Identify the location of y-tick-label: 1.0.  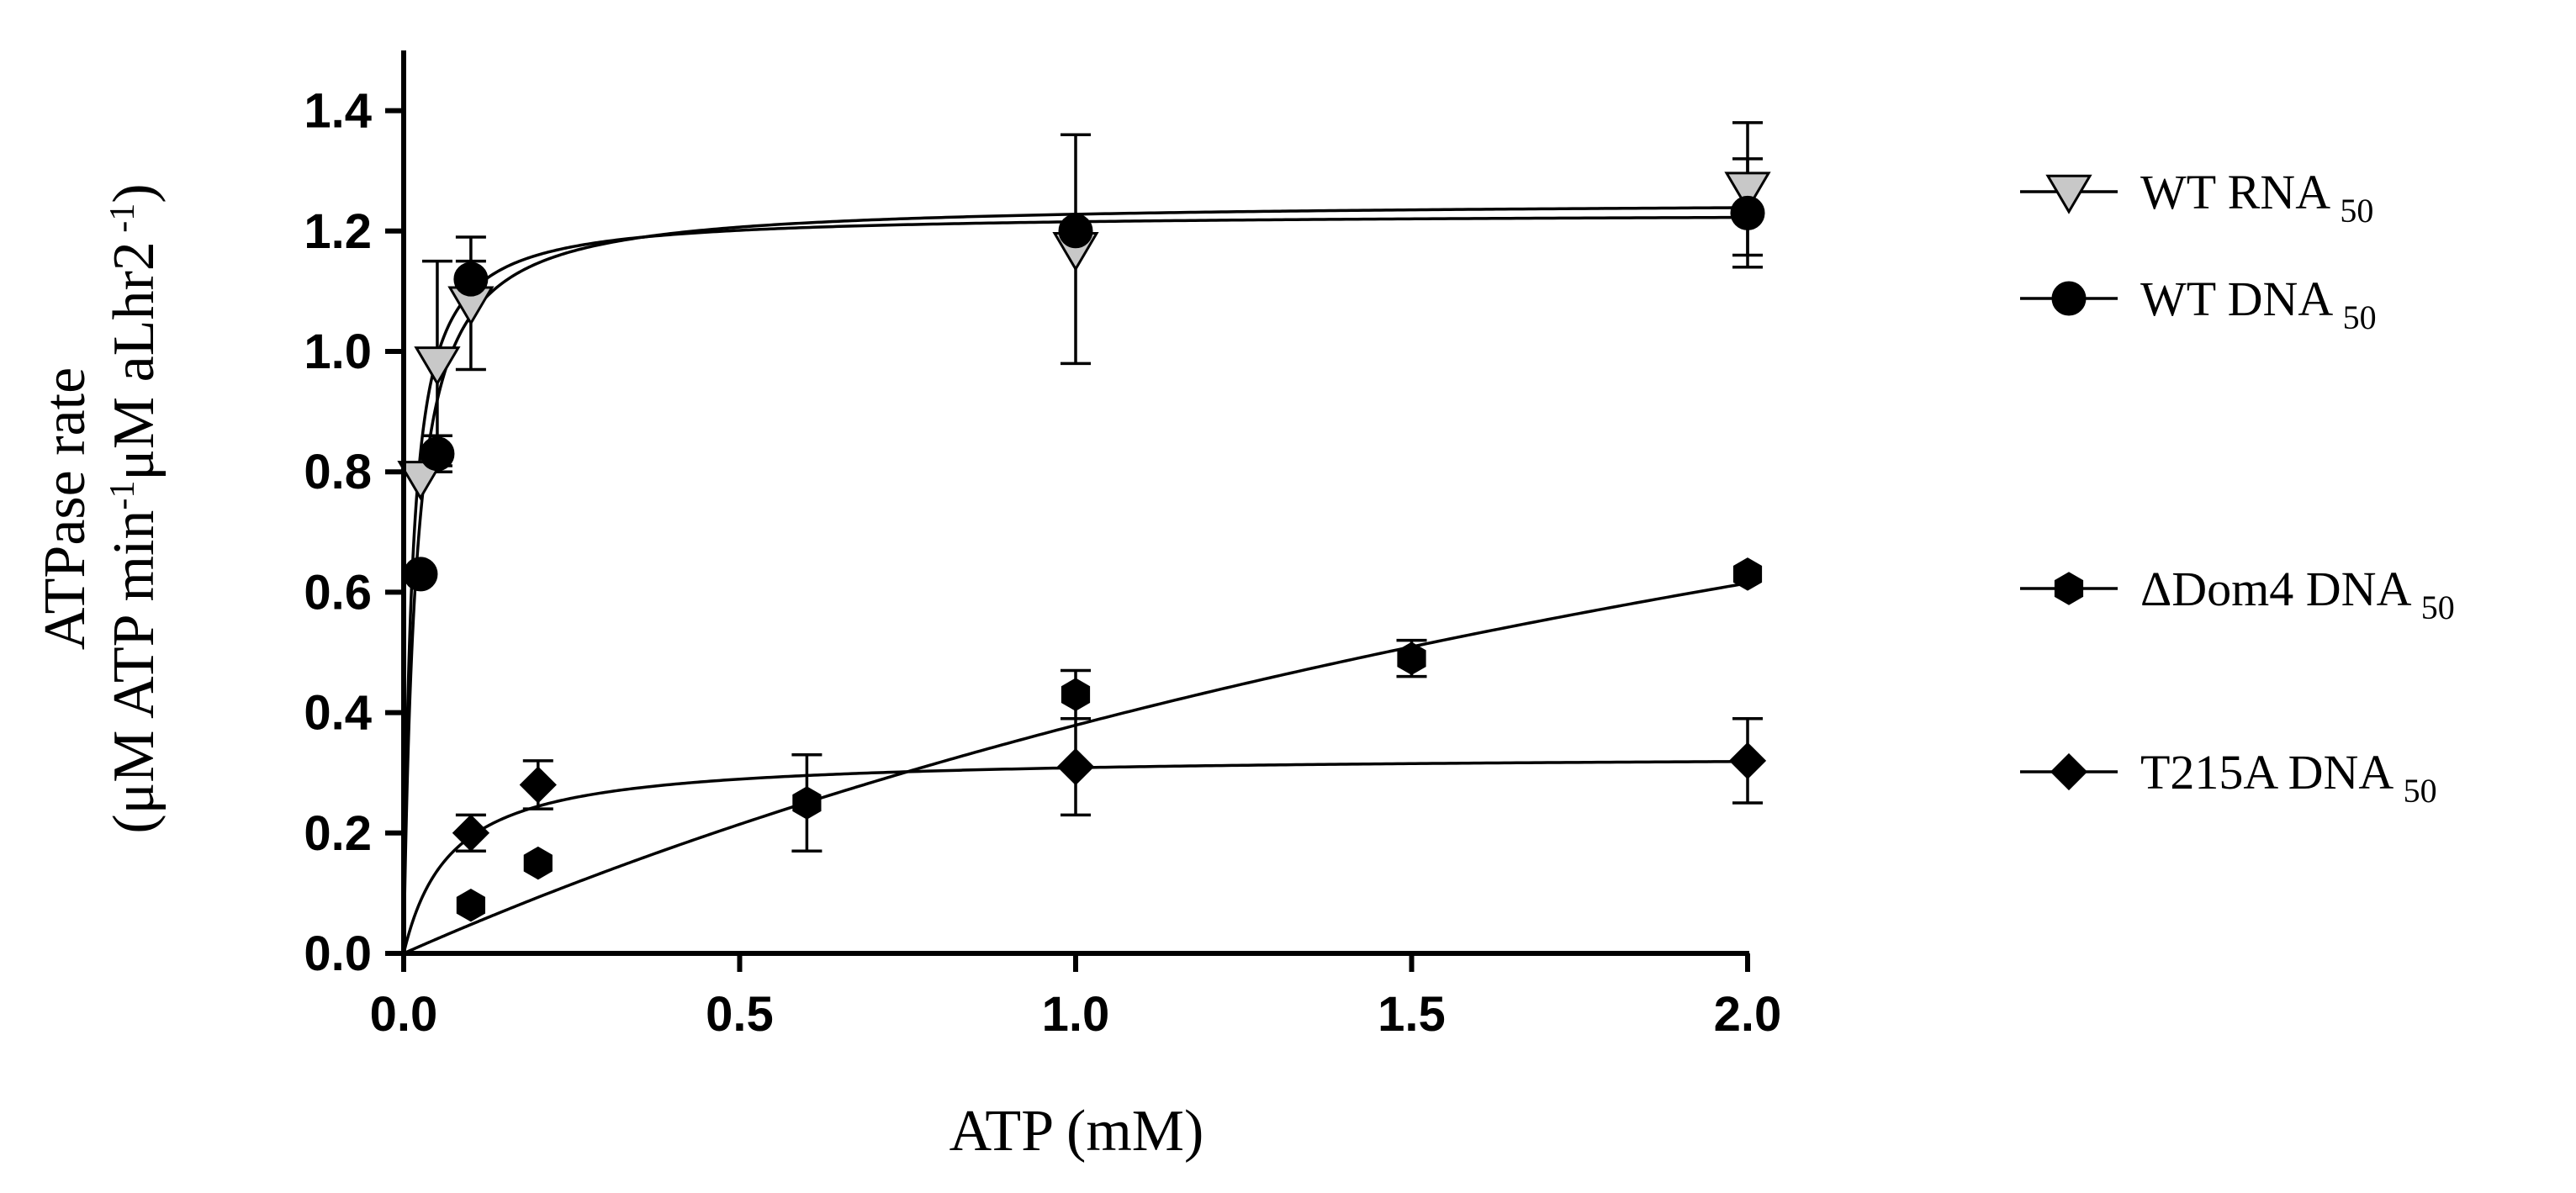
(338, 352).